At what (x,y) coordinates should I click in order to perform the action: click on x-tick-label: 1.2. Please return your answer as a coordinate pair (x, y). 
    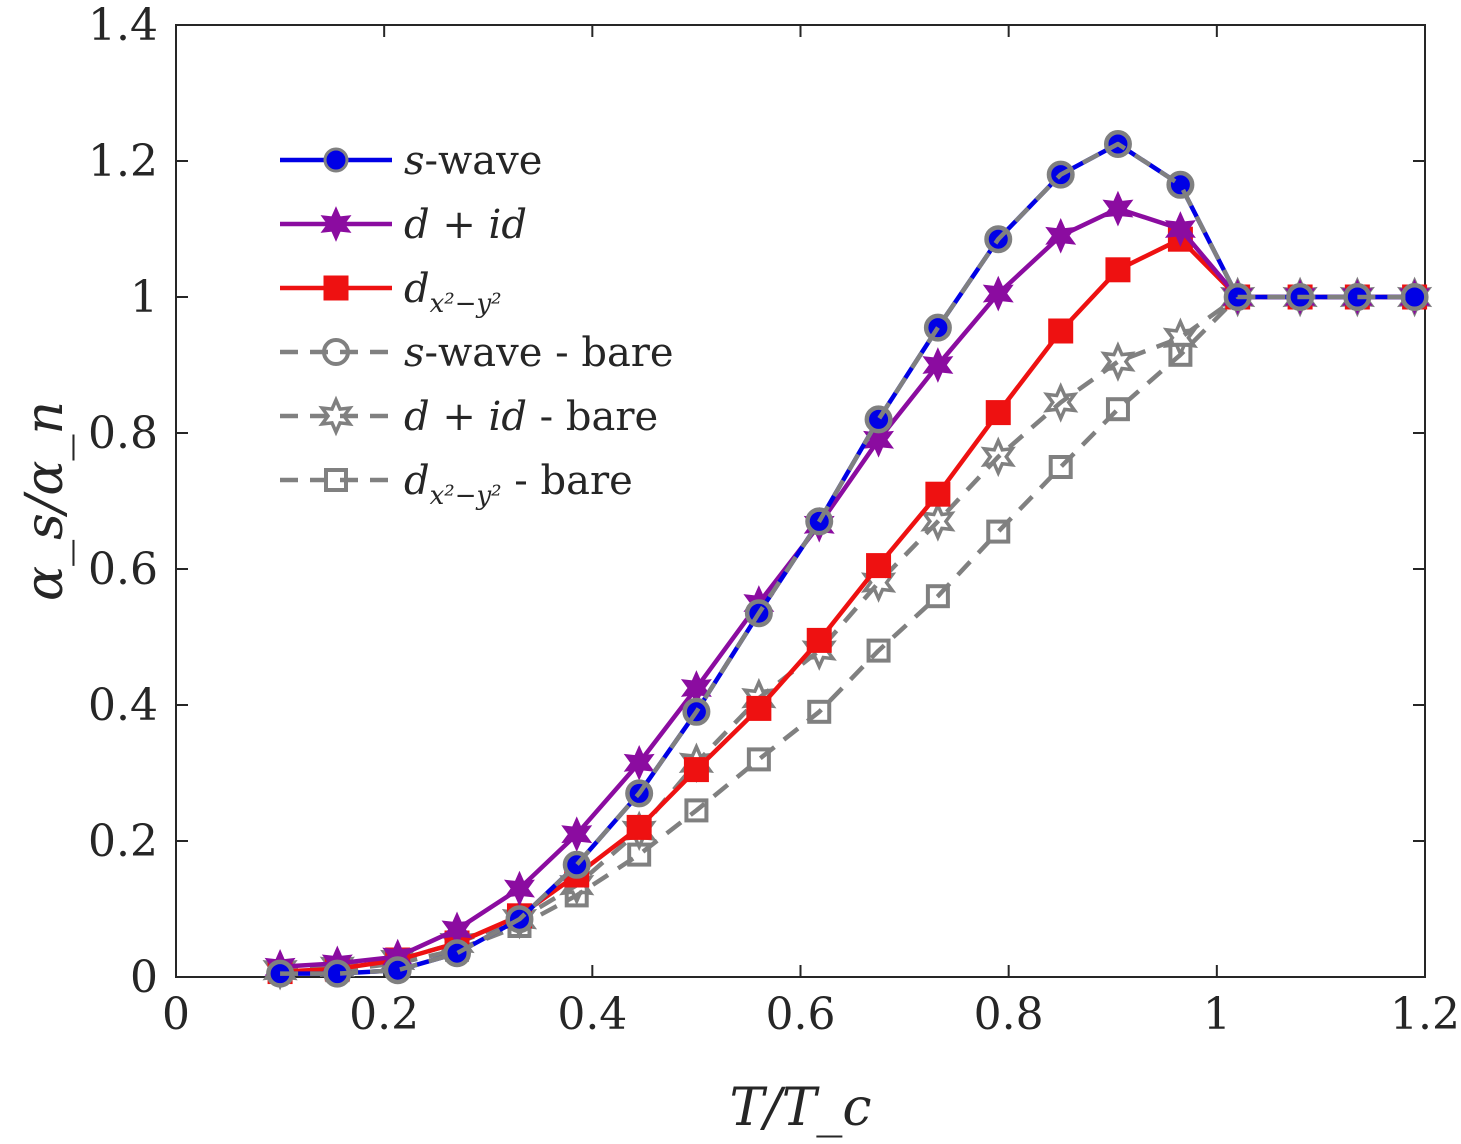
    Looking at the image, I should click on (1425, 1014).